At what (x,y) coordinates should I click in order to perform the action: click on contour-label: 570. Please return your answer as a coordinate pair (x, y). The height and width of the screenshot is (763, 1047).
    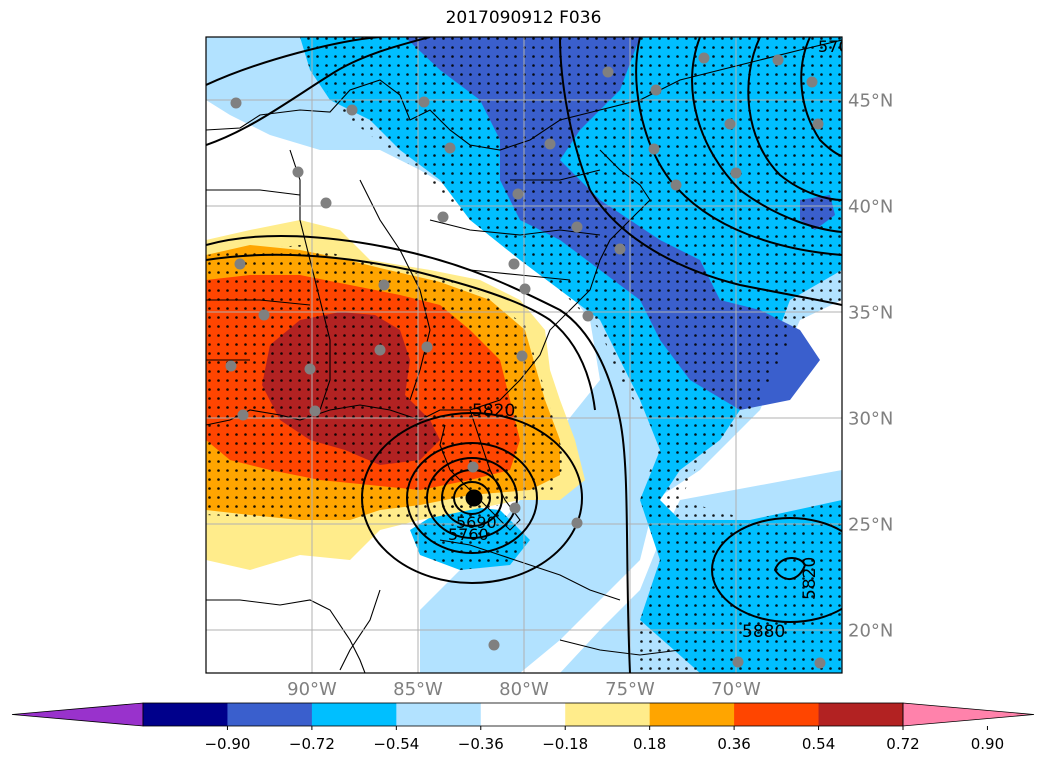
    Looking at the image, I should click on (833, 46).